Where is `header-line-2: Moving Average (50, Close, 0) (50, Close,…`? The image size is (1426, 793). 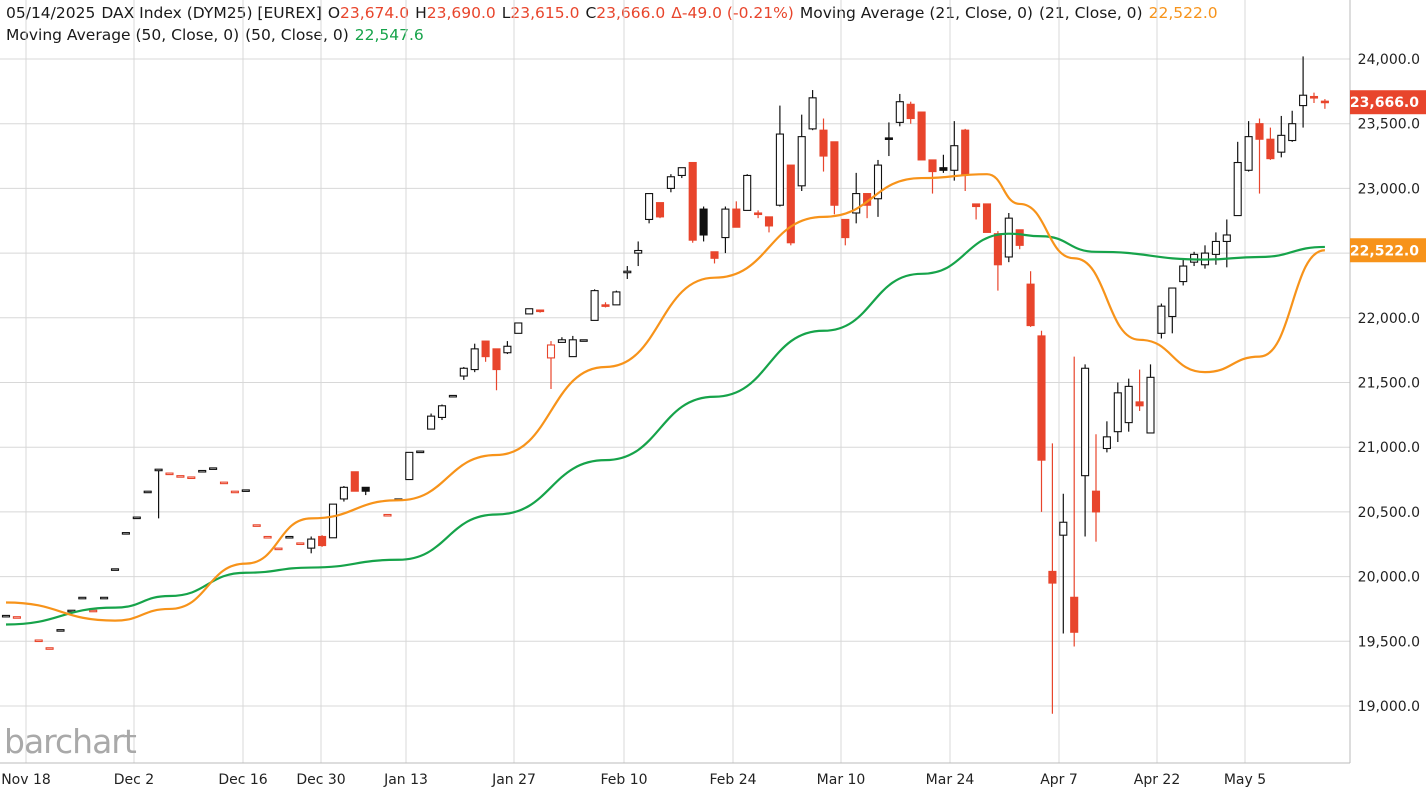 header-line-2: Moving Average (50, Close, 0) (50, Close,… is located at coordinates (218, 35).